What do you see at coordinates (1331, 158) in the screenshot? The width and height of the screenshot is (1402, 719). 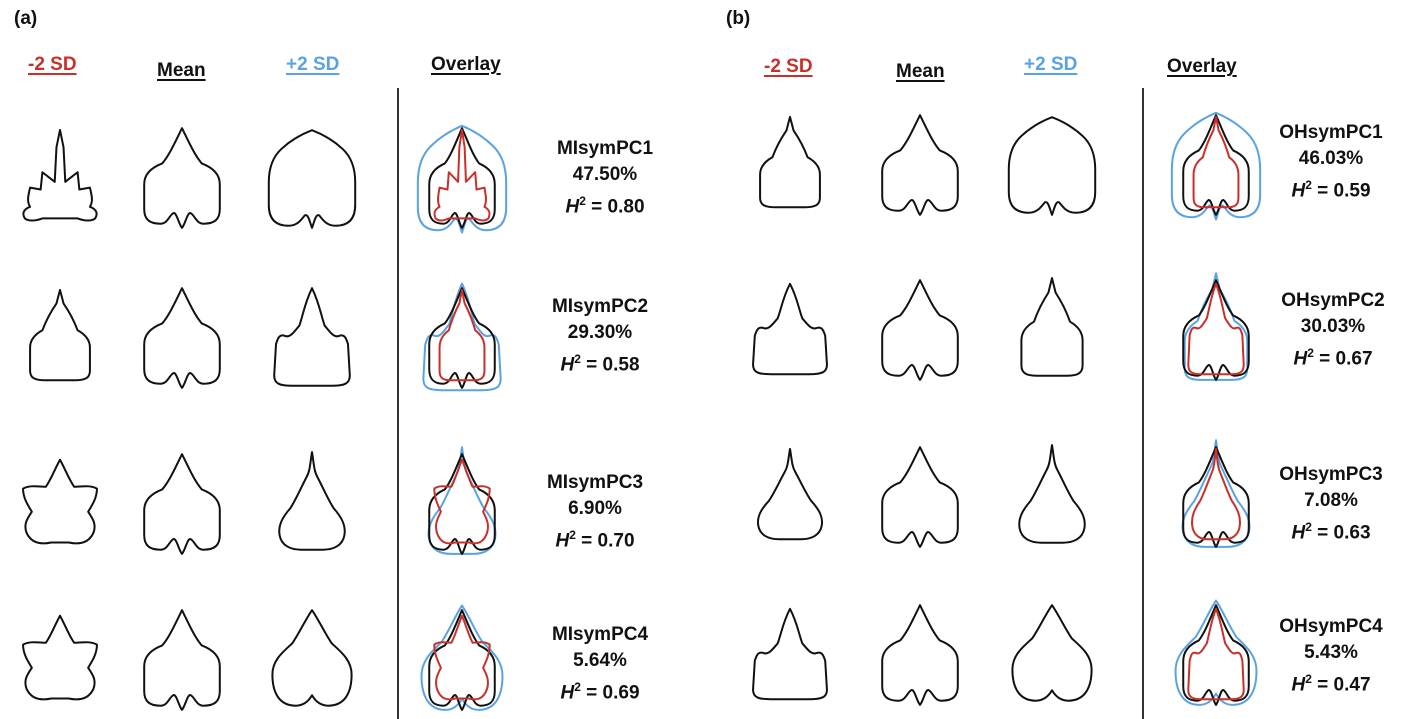 I see `variance-value: 46.03%` at bounding box center [1331, 158].